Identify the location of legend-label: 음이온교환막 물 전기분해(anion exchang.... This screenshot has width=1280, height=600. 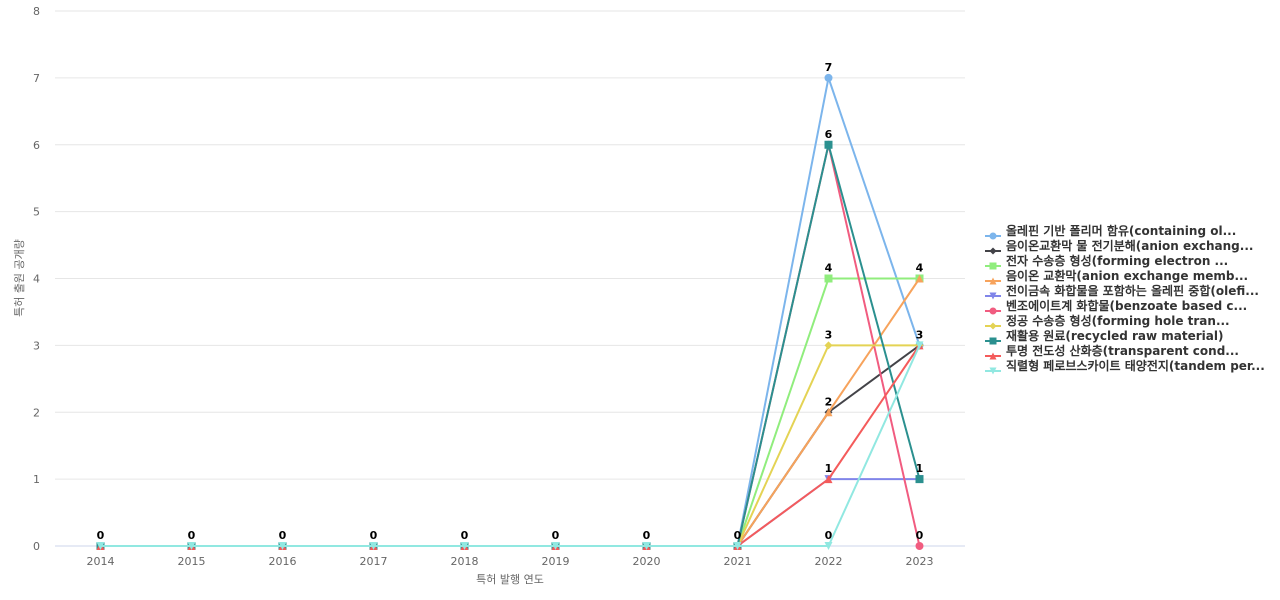
(1130, 246).